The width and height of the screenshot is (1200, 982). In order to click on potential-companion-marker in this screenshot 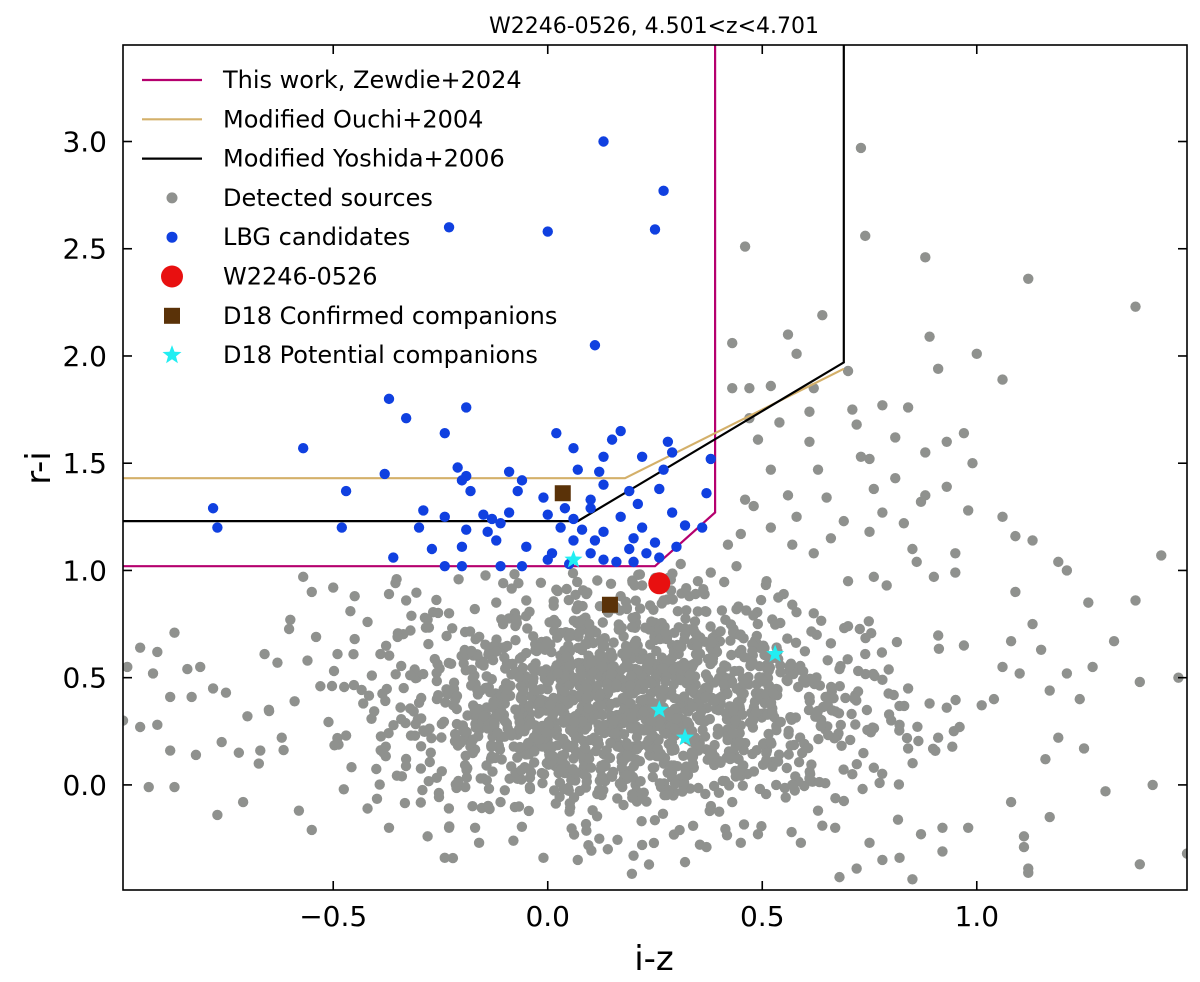, I will do `click(685, 737)`.